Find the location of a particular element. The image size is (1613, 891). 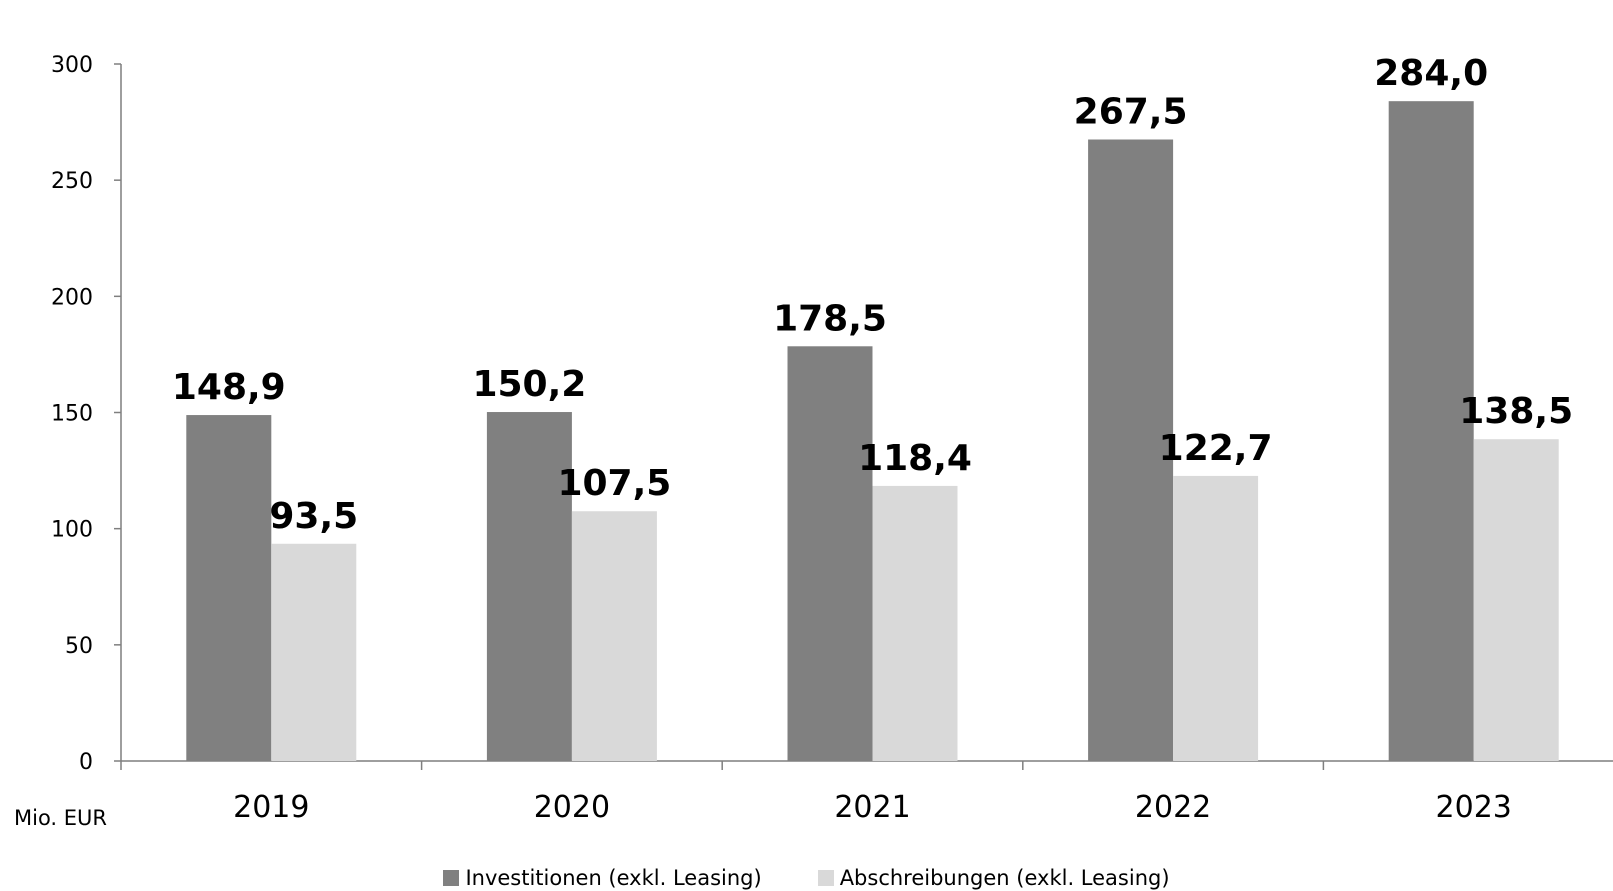

legend-label-investitionen: Investitionen (exkl. Leasing) is located at coordinates (613, 878).